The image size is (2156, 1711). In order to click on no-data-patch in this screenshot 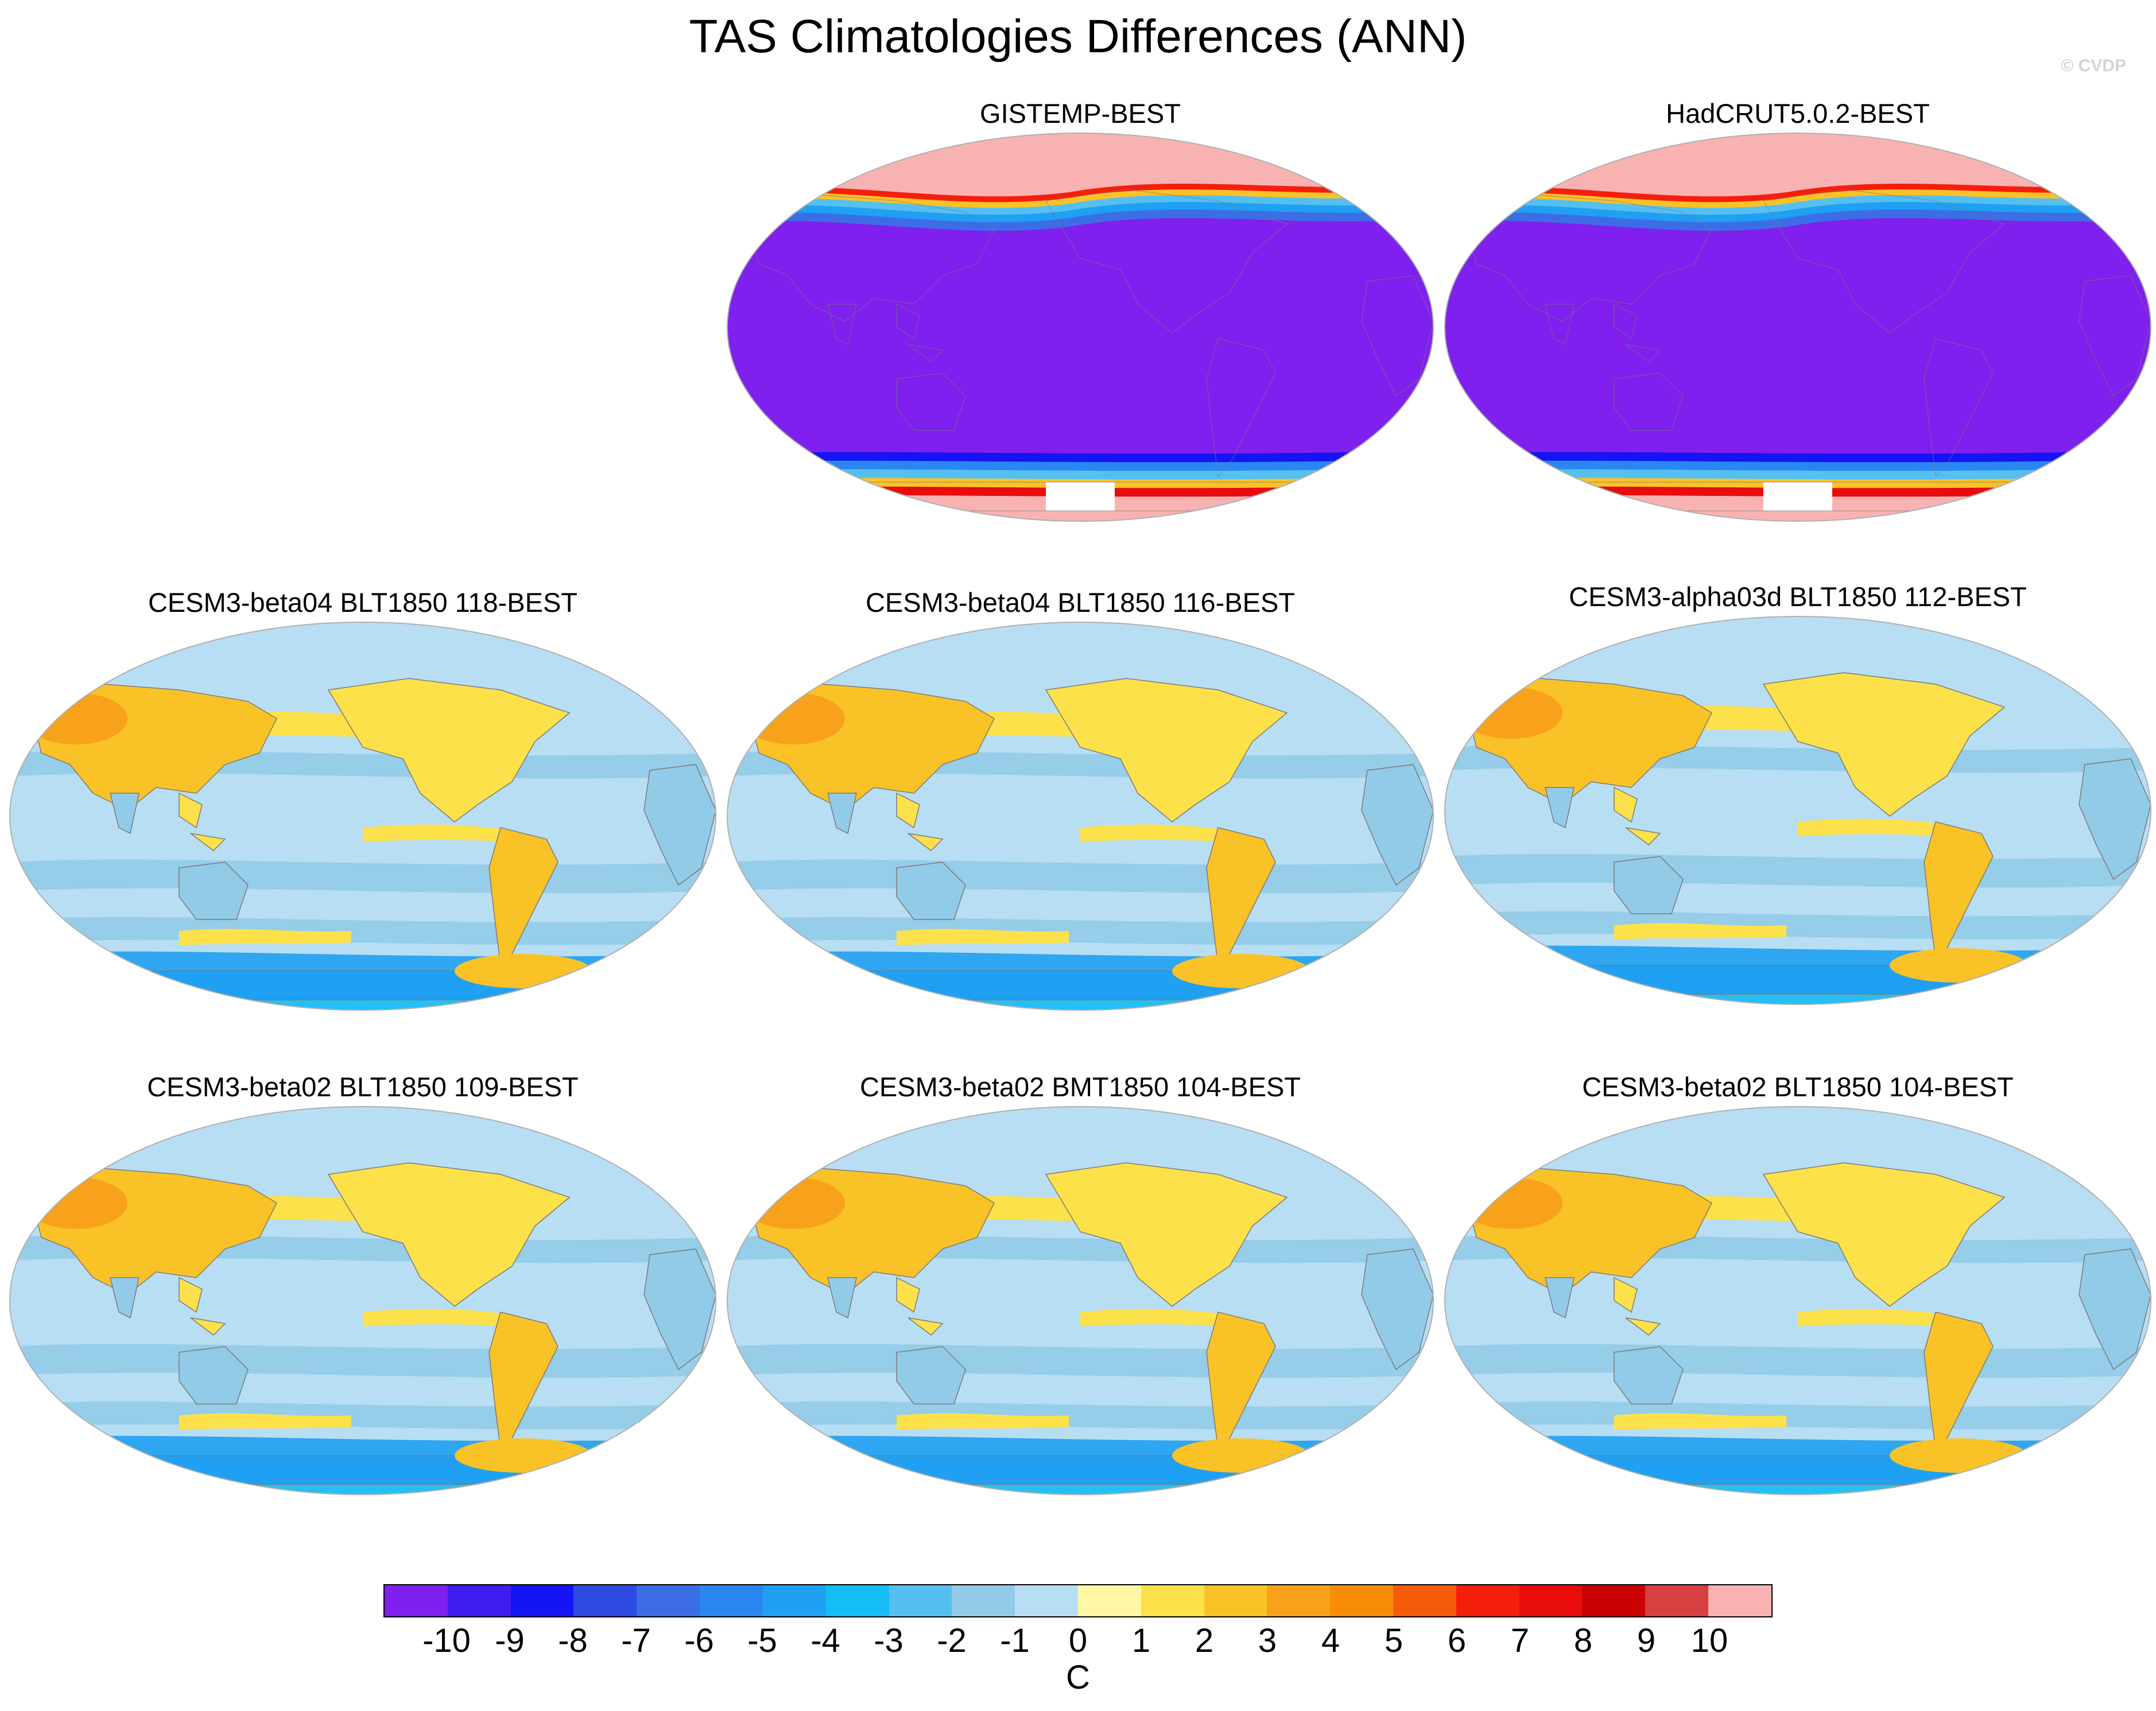, I will do `click(1797, 497)`.